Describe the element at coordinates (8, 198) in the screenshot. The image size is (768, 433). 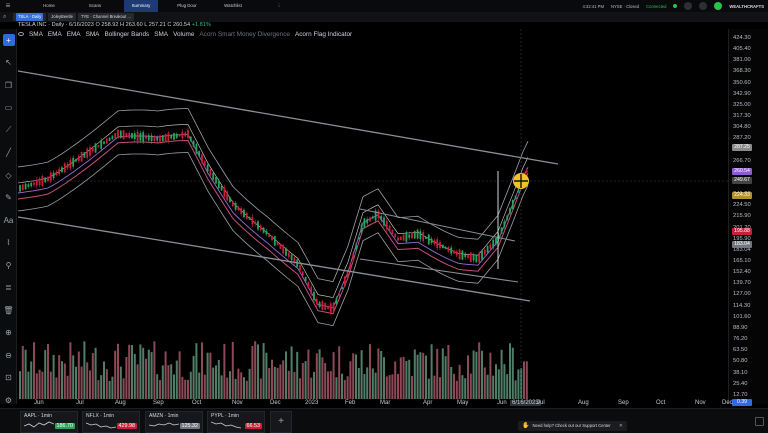
I see `pencil-icon: ✎` at that location.